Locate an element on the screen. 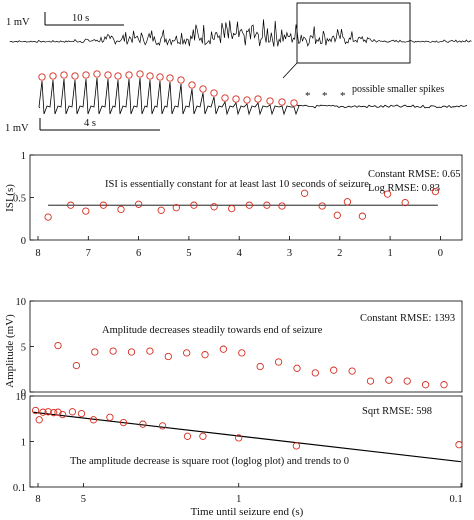 The image size is (474, 520). isi-y-tick-label: 0 is located at coordinates (23, 241).